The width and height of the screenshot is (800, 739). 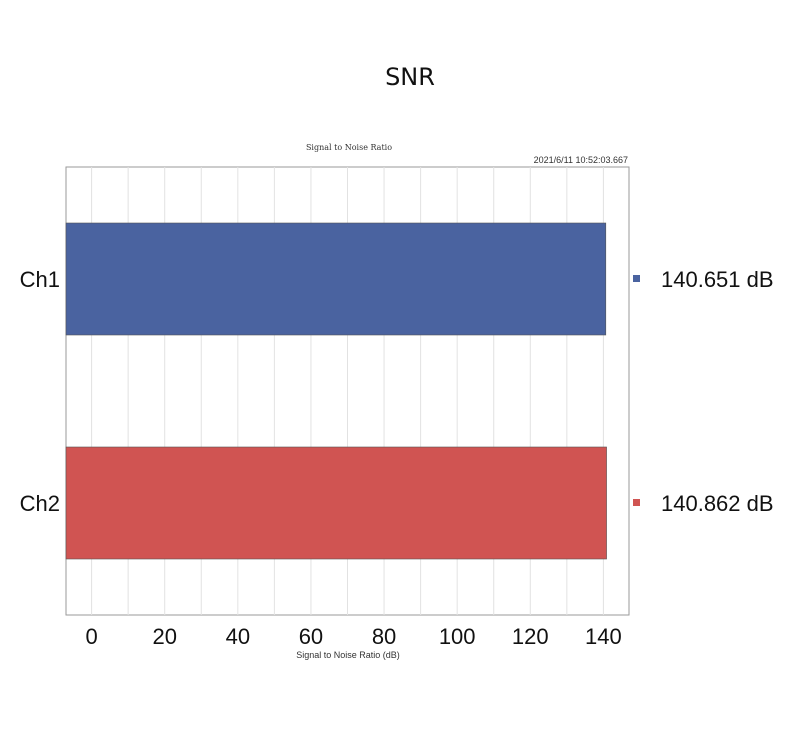 What do you see at coordinates (581, 160) in the screenshot?
I see `chart-timestamp: 2021/6/11 10:52:03.667` at bounding box center [581, 160].